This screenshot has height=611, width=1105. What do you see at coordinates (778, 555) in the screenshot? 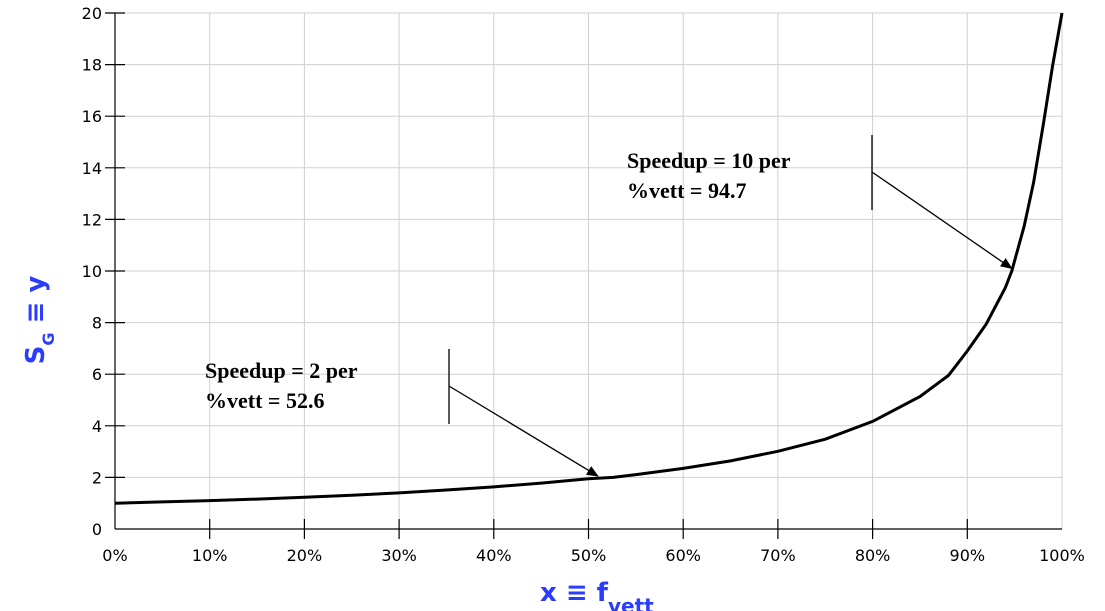
I see `x-tick-label-7: 70%` at bounding box center [778, 555].